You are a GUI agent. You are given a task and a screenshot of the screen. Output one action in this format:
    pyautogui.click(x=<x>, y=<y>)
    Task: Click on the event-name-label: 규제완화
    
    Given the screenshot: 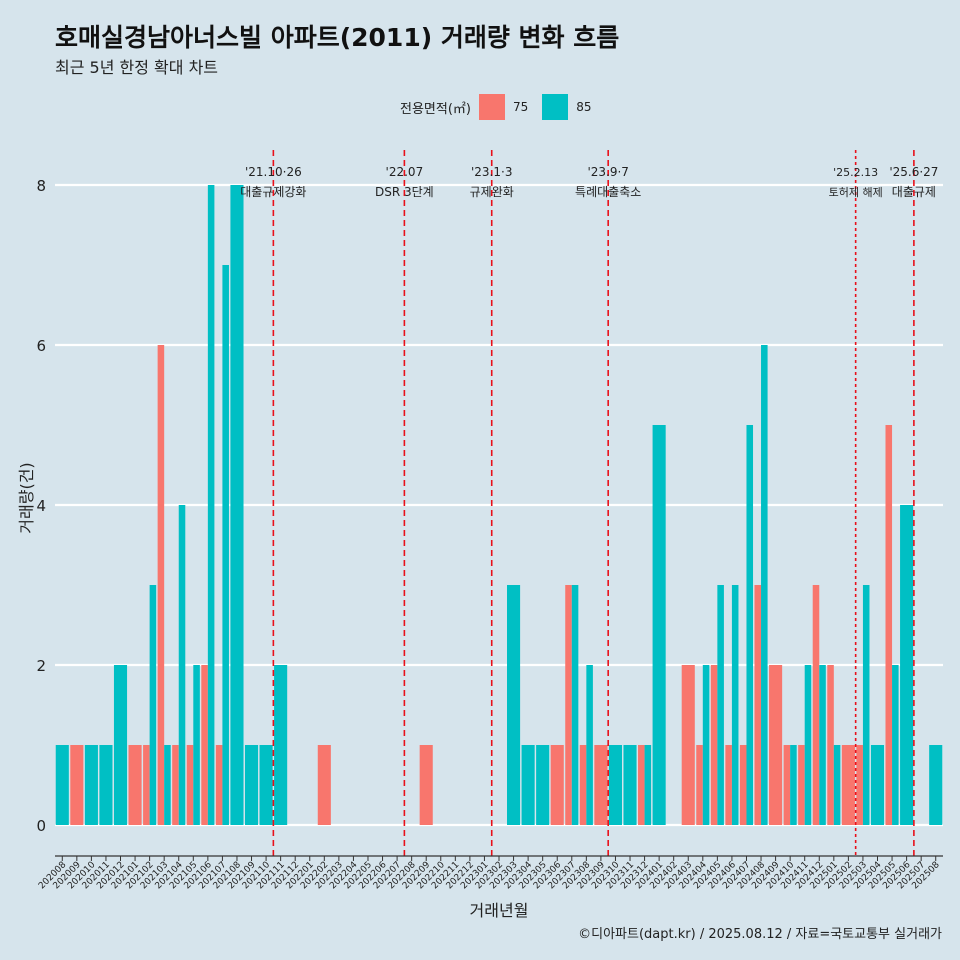 What is the action you would take?
    pyautogui.click(x=492, y=192)
    